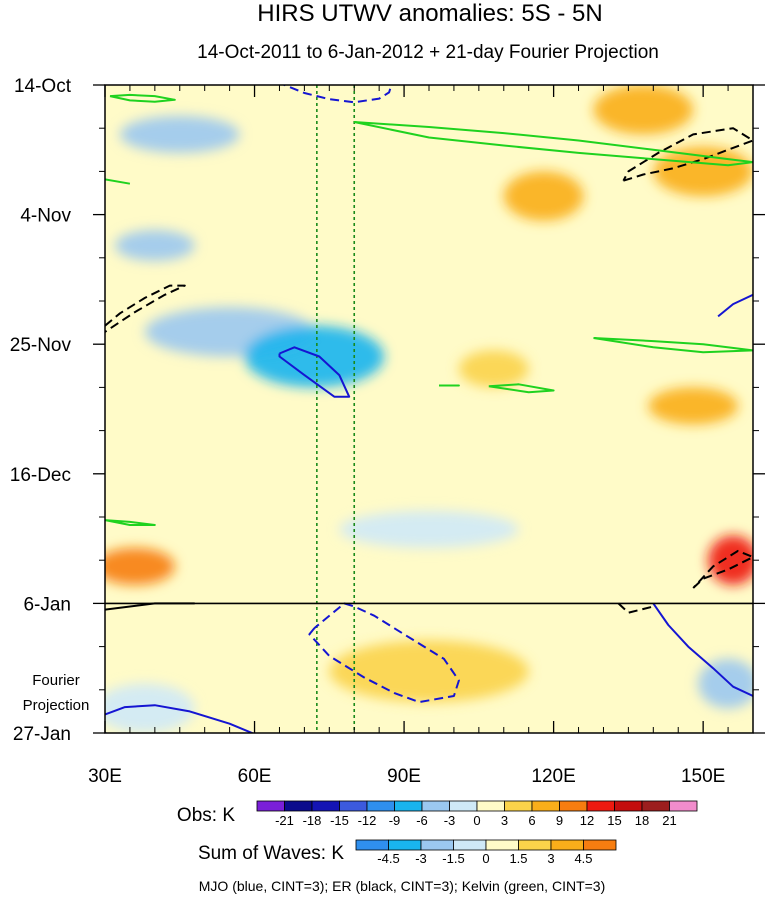 Image resolution: width=772 pixels, height=899 pixels. I want to click on waves-colorbar-level-0: -4.5, so click(388, 858).